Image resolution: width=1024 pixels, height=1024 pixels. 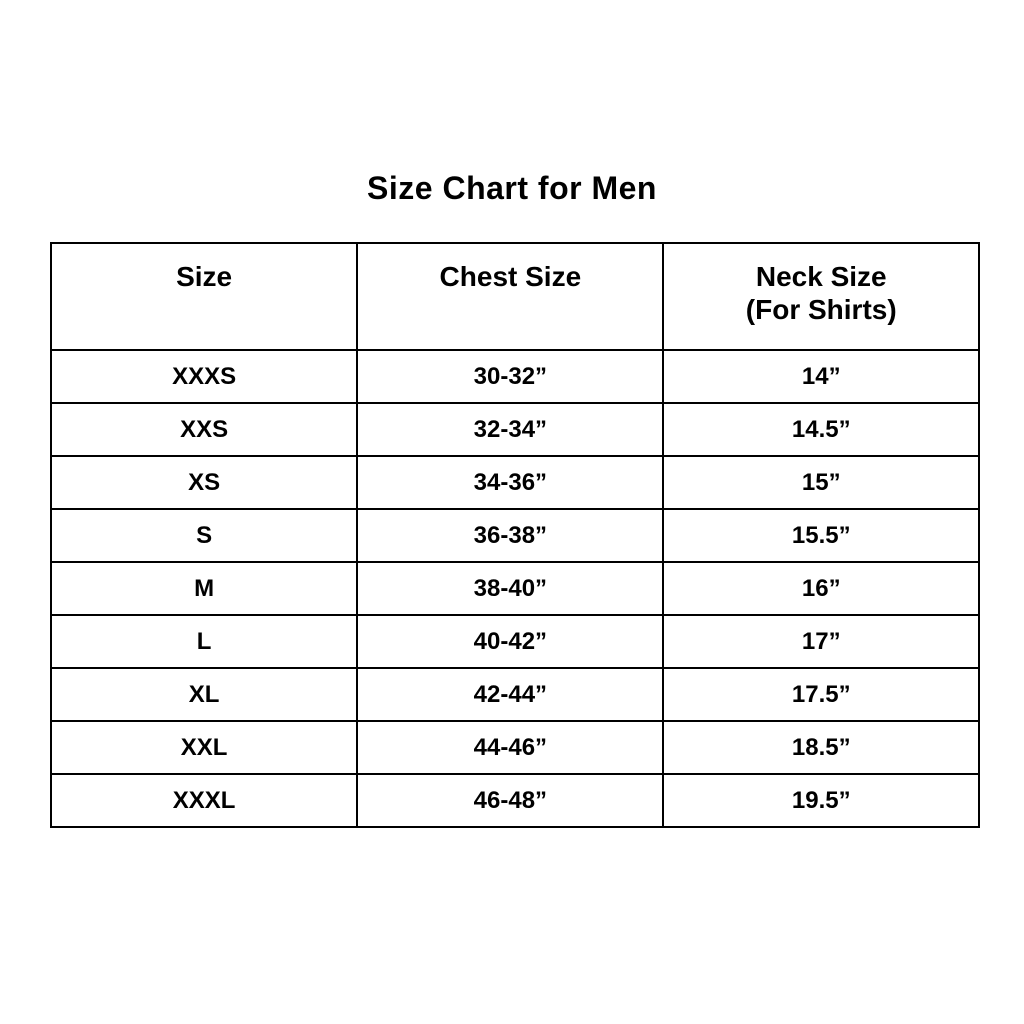 I want to click on cell-size: S, so click(x=204, y=535).